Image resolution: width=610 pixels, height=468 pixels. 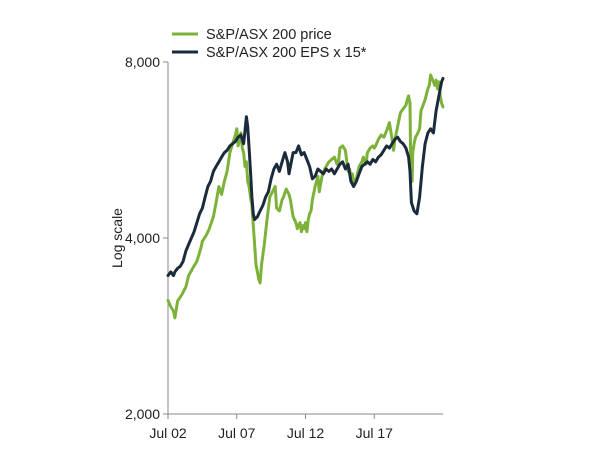 What do you see at coordinates (269, 35) in the screenshot?
I see `legend-label-price: S&P/ASX 200 price` at bounding box center [269, 35].